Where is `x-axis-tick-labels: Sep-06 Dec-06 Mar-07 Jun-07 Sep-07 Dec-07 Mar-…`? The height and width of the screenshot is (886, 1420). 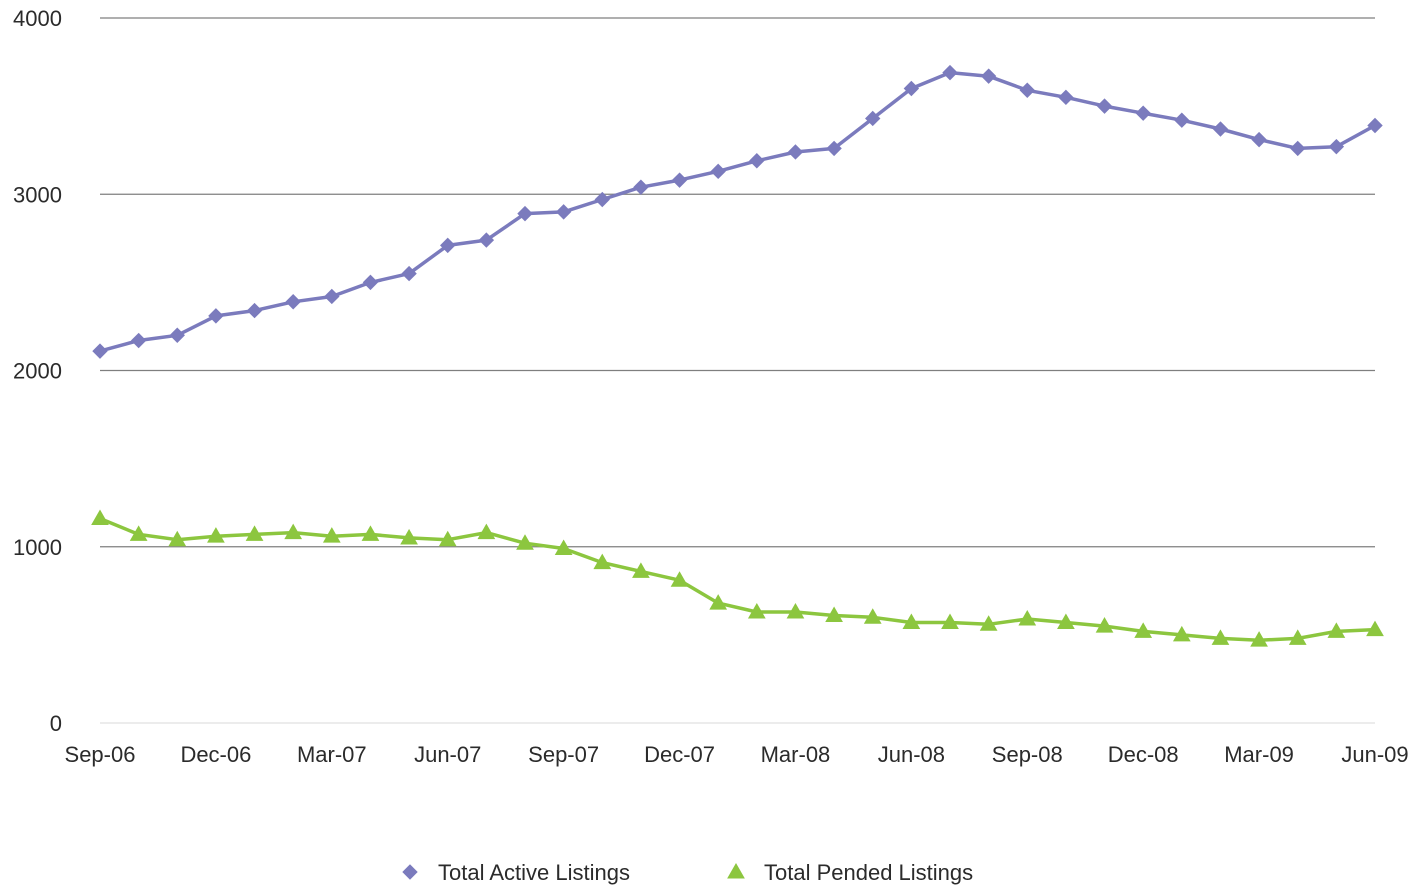
x-axis-tick-labels: Sep-06 Dec-06 Mar-07 Jun-07 Sep-07 Dec-07 Mar-… is located at coordinates (737, 754).